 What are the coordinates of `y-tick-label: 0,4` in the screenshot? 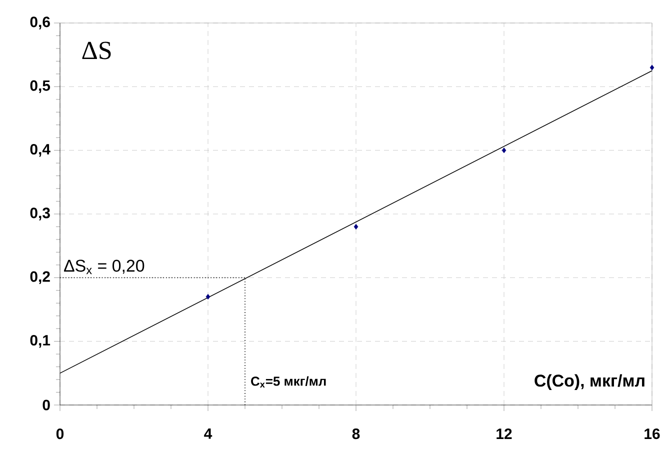 It's located at (40, 150).